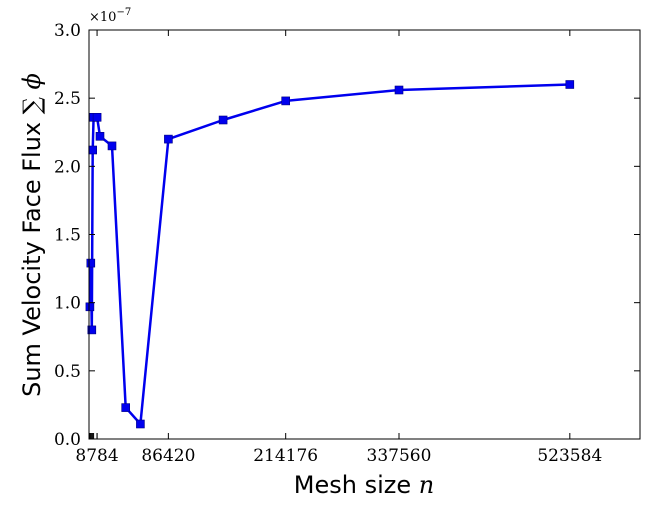 The image size is (656, 505). I want to click on x-tick-label: 86420, so click(168, 456).